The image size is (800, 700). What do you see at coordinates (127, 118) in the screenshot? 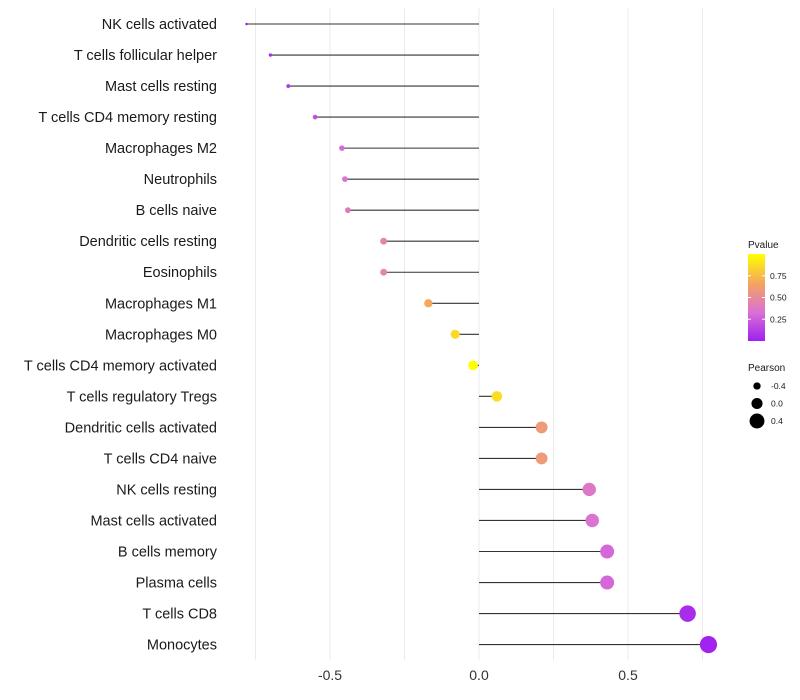
I see `category-label: T cells CD4 memory resting` at bounding box center [127, 118].